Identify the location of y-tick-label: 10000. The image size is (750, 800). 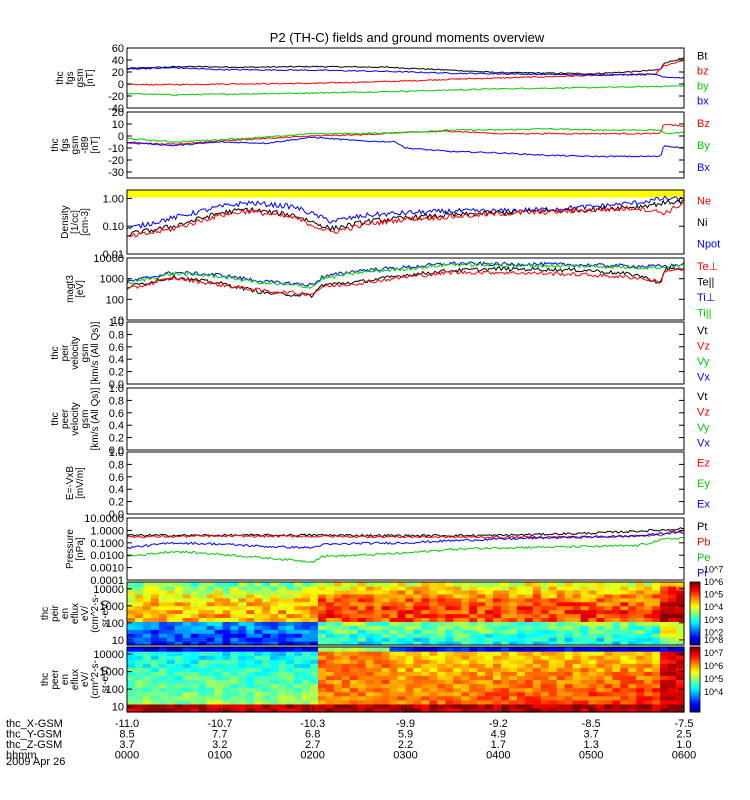
(108, 590).